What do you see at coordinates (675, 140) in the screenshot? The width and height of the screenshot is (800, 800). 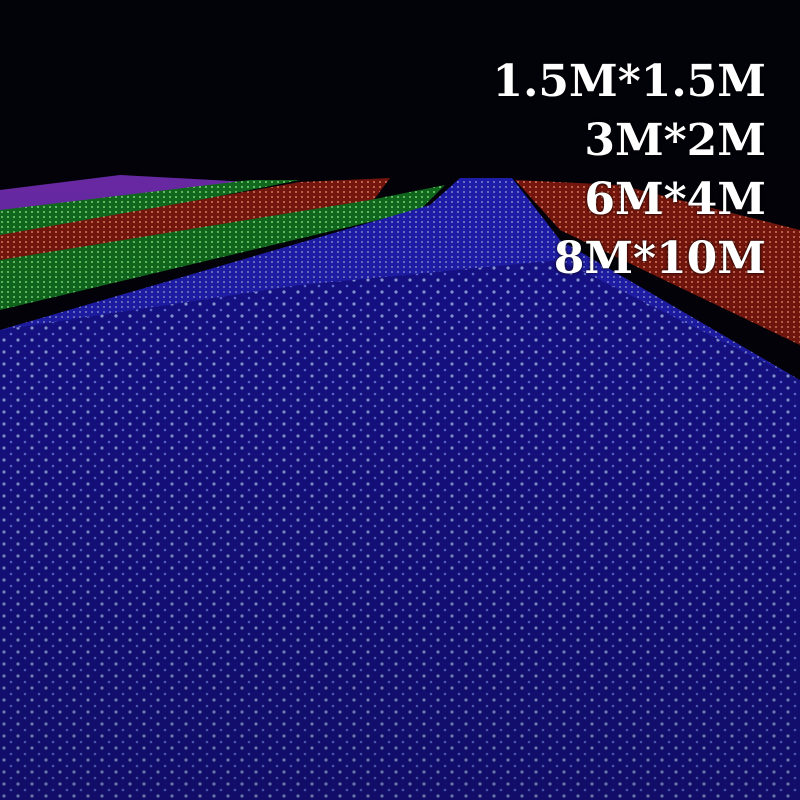 I see `size-label: 3M*2M` at bounding box center [675, 140].